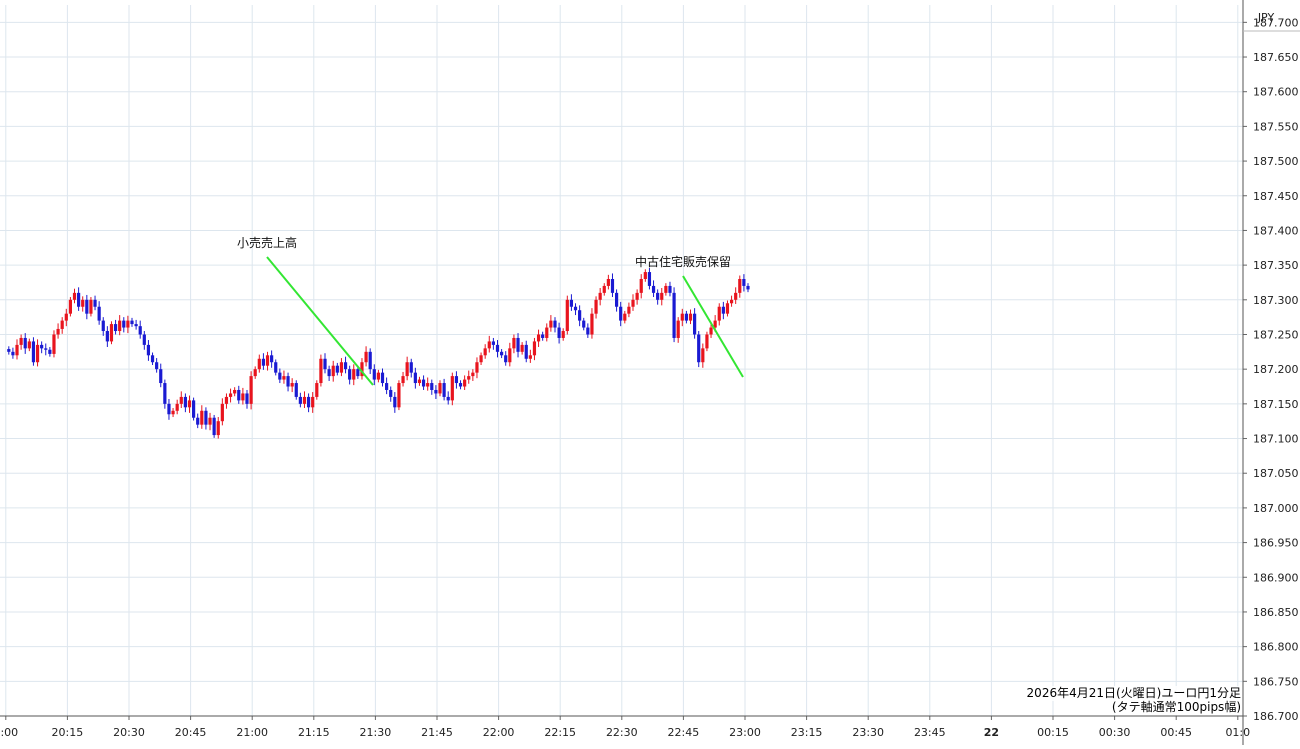 This screenshot has width=1300, height=749. Describe the element at coordinates (991, 732) in the screenshot. I see `x-tick-label: 22` at that location.